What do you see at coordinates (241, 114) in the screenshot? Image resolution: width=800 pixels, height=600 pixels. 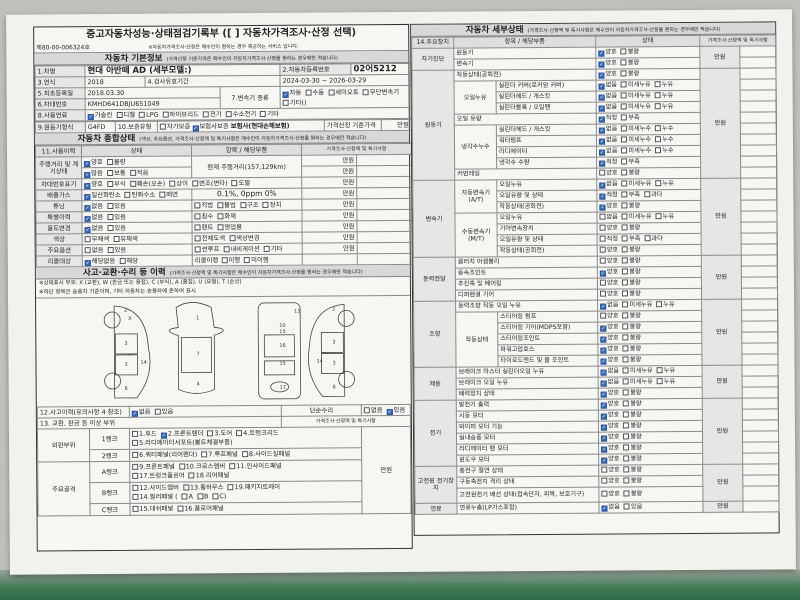 I see `checkbox-option: 수소전기` at bounding box center [241, 114].